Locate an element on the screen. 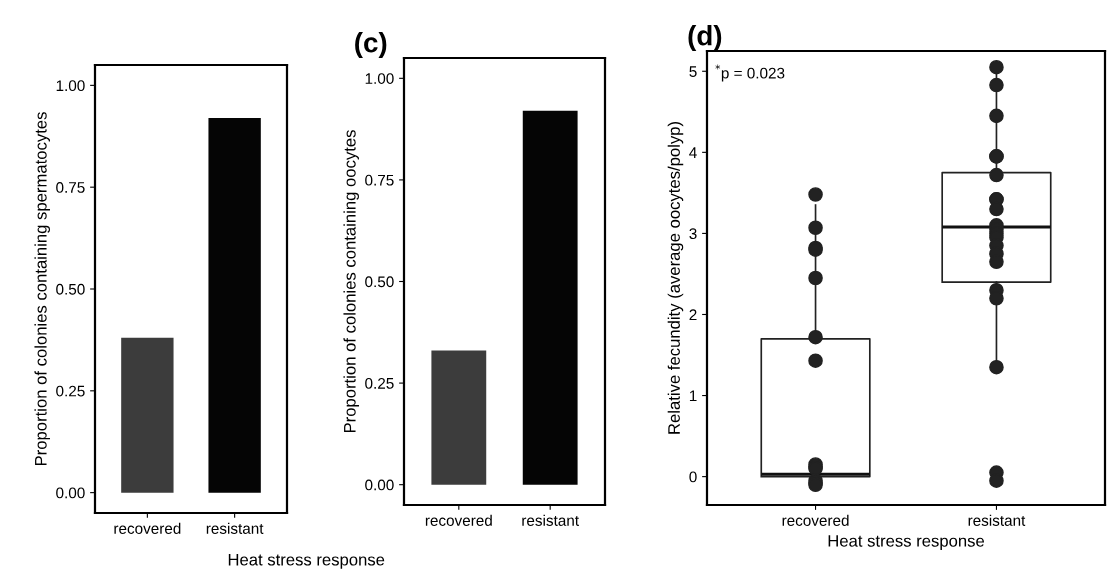  y-axis-title: Proportion of colonies containing spermatocytes is located at coordinates (42, 289).